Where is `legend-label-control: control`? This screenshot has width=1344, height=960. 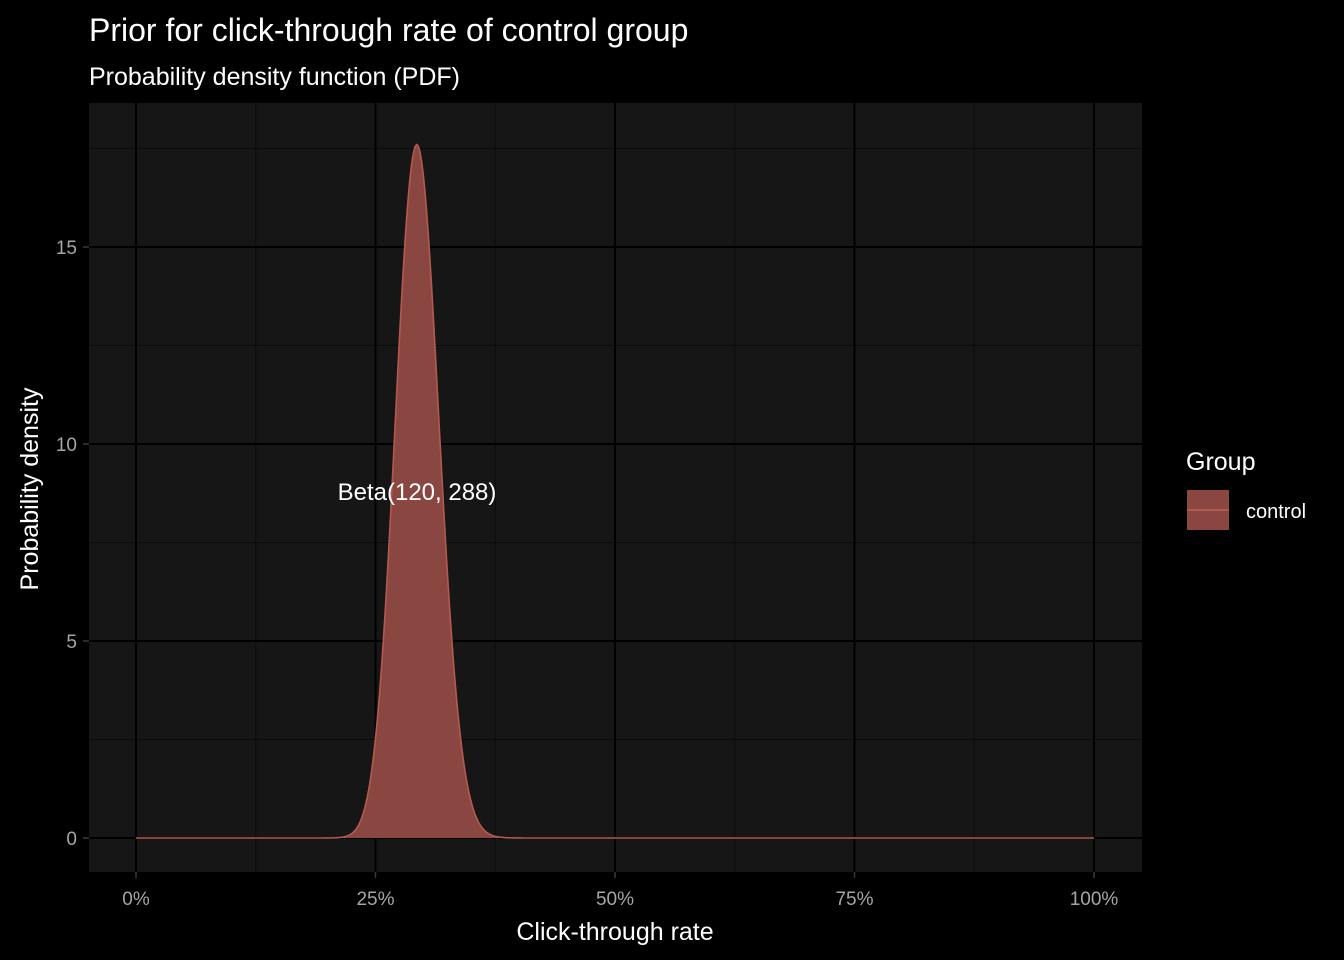
legend-label-control: control is located at coordinates (1276, 512).